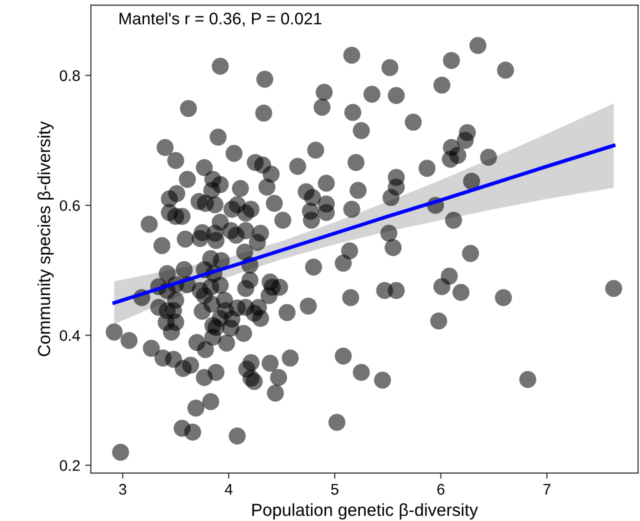 The height and width of the screenshot is (521, 640). Describe the element at coordinates (45, 238) in the screenshot. I see `y-axis-title: Community species β-diversity` at that location.